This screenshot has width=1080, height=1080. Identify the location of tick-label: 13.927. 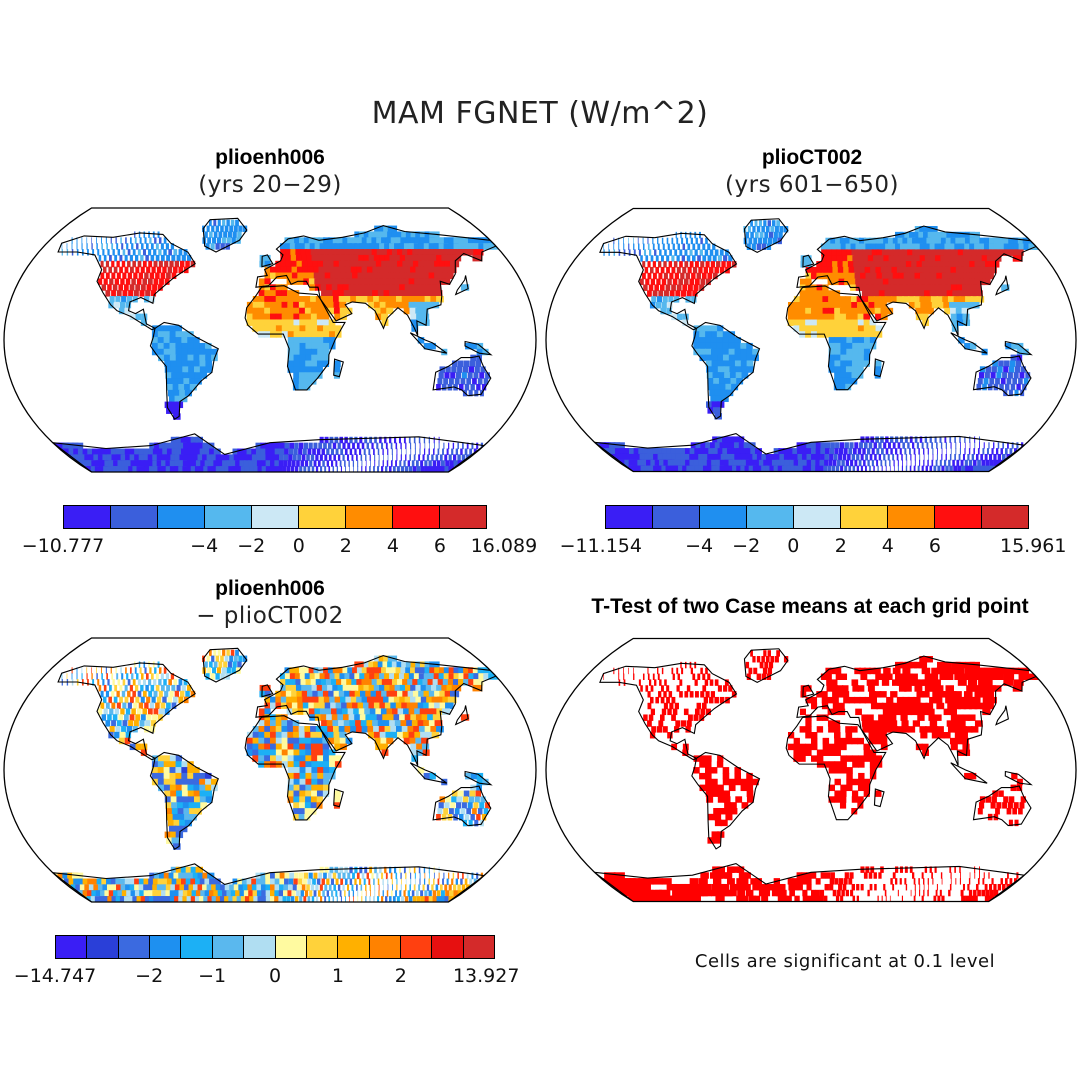
(486, 976).